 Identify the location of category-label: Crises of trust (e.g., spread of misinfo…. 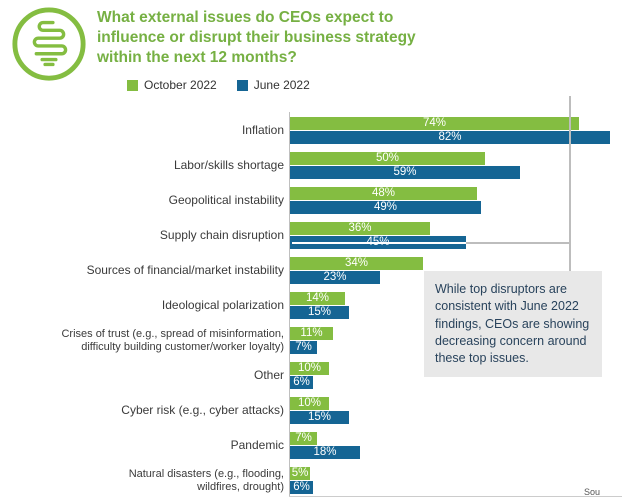
(172, 340).